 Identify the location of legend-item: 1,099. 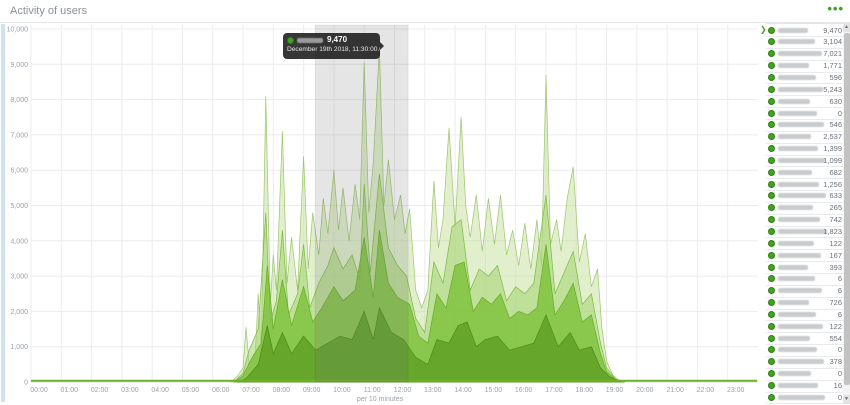
(805, 161).